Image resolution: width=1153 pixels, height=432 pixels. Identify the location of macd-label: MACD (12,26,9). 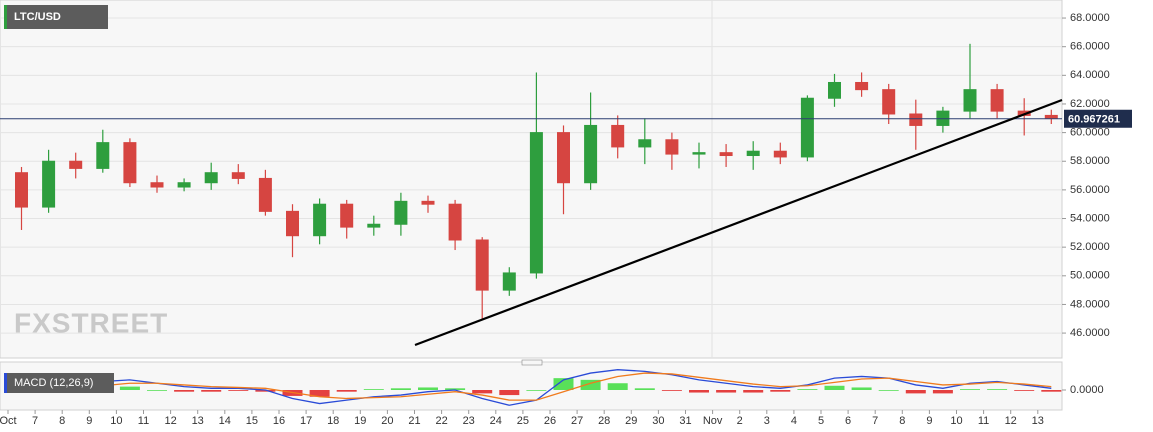
(53, 383).